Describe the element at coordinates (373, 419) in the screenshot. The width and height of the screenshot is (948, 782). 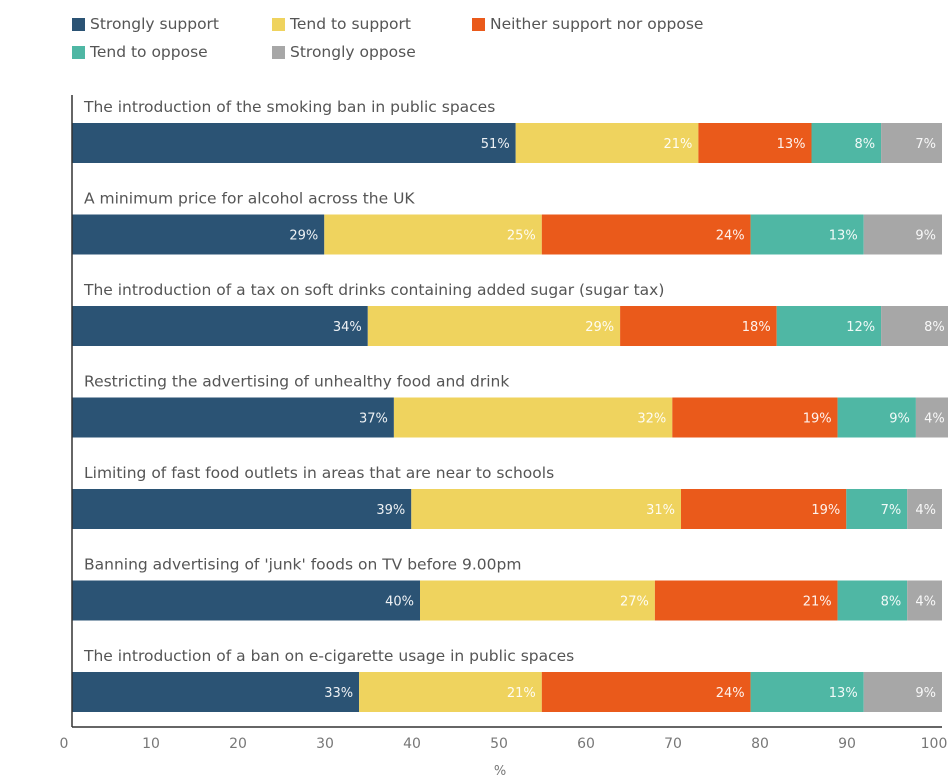
I see `data-label: 37%` at that location.